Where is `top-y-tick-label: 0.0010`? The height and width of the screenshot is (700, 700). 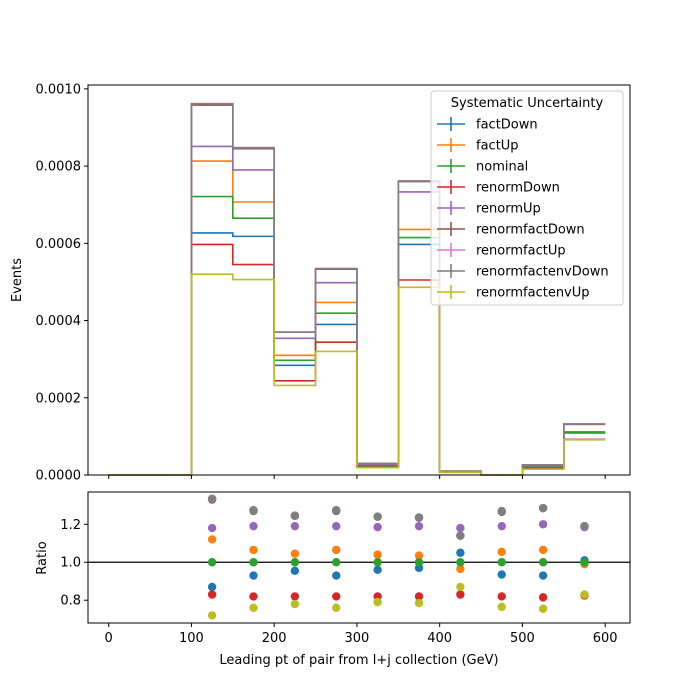 top-y-tick-label: 0.0010 is located at coordinates (59, 89).